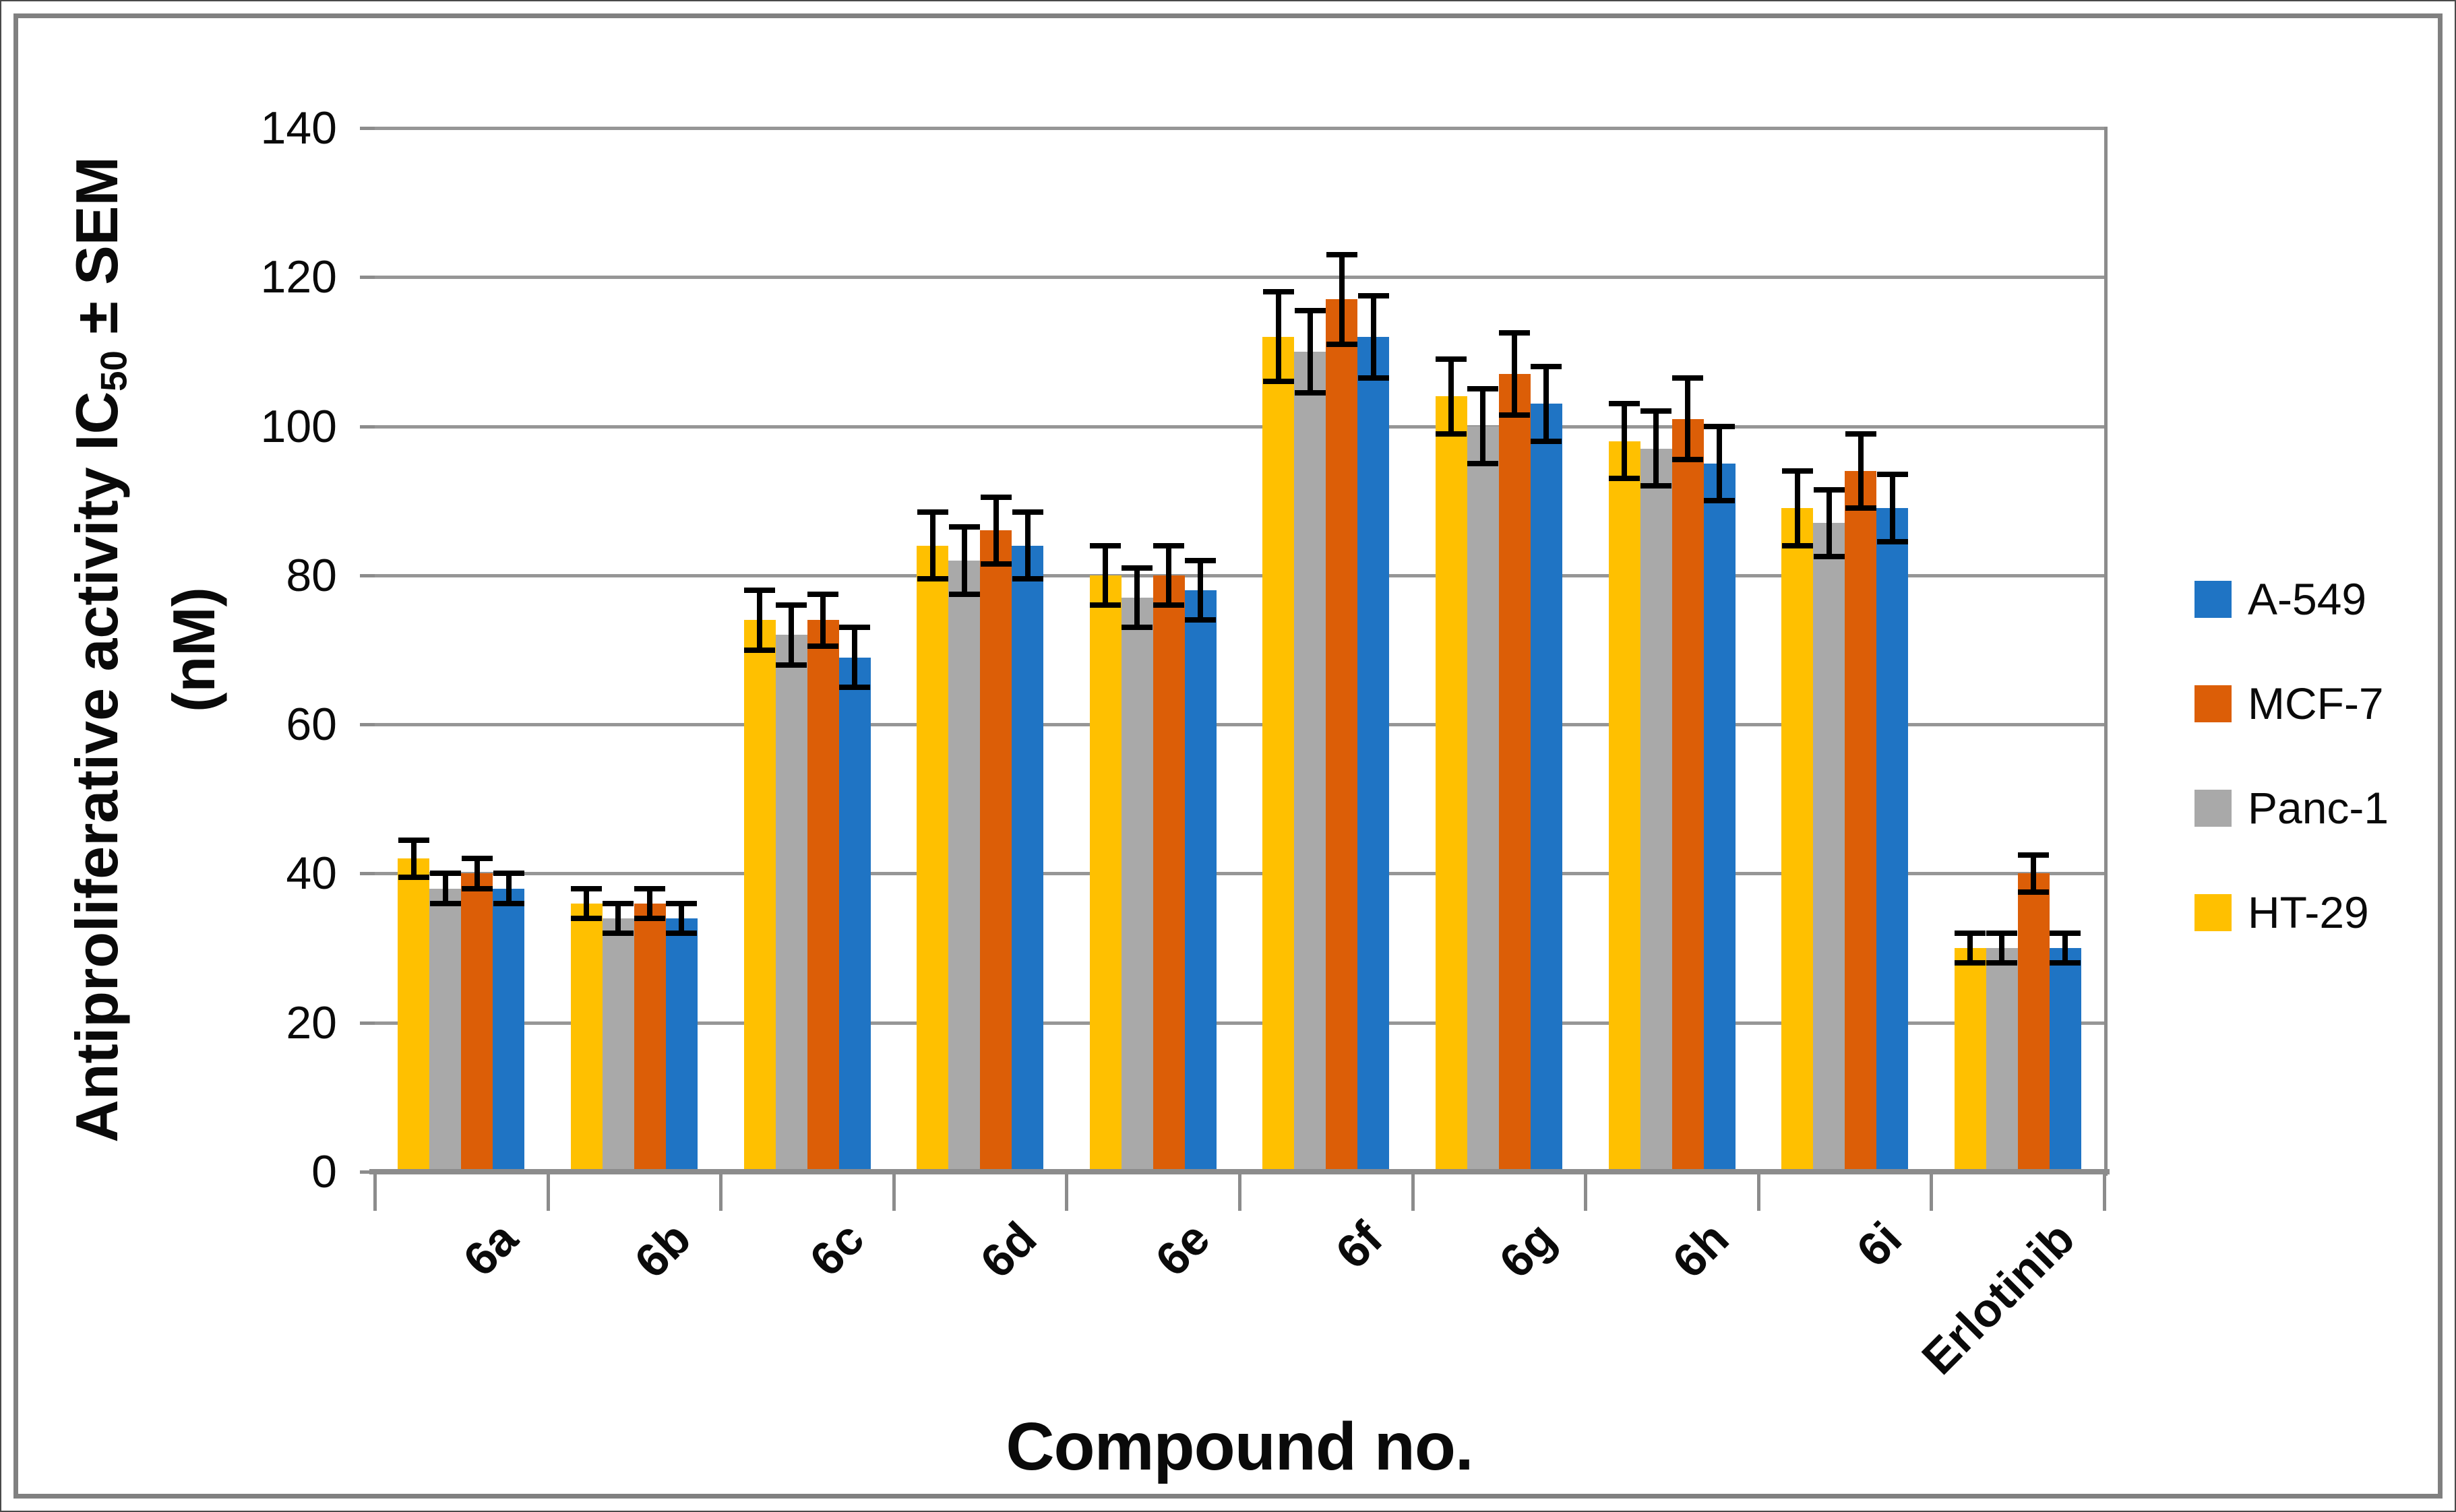 The height and width of the screenshot is (1512, 2456). What do you see at coordinates (324, 1171) in the screenshot?
I see `y-tick-label-0: 0` at bounding box center [324, 1171].